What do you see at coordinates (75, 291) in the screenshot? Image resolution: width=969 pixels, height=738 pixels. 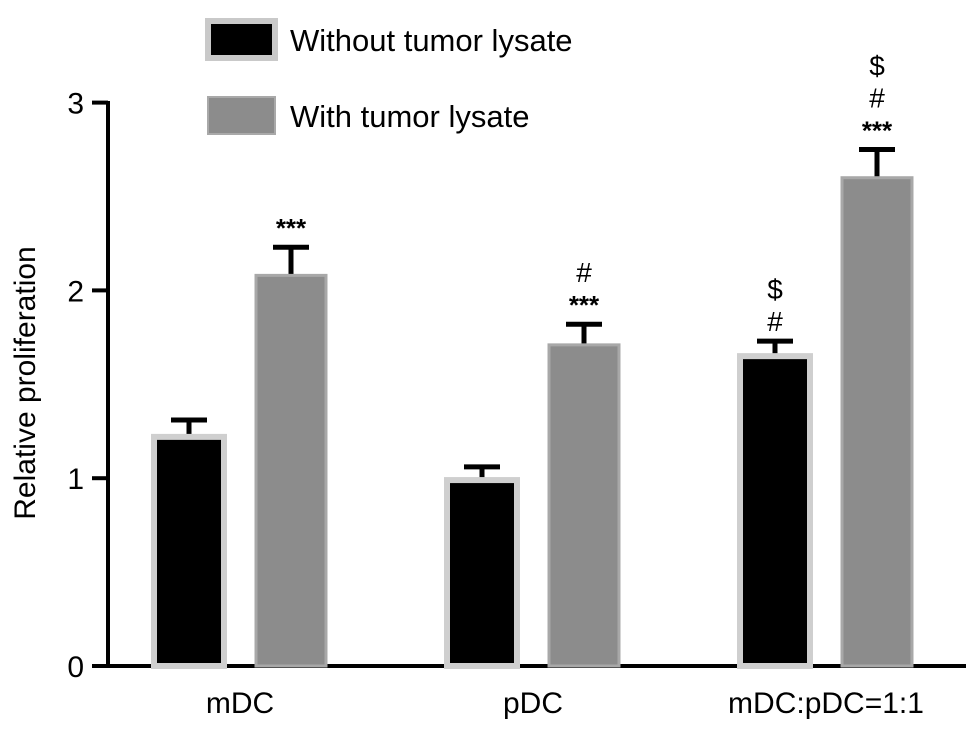 I see `y-tick-label: 2` at bounding box center [75, 291].